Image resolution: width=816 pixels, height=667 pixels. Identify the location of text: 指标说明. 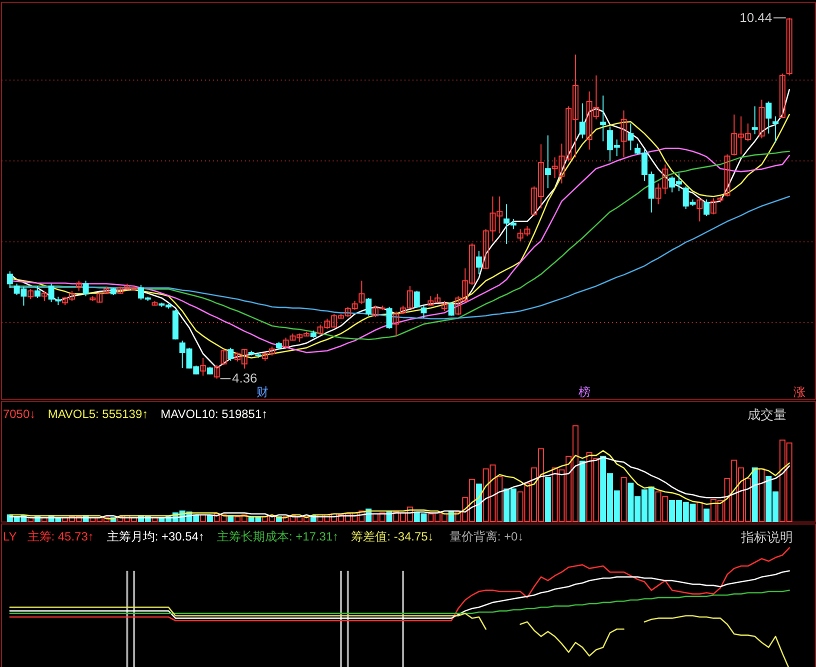
(767, 536).